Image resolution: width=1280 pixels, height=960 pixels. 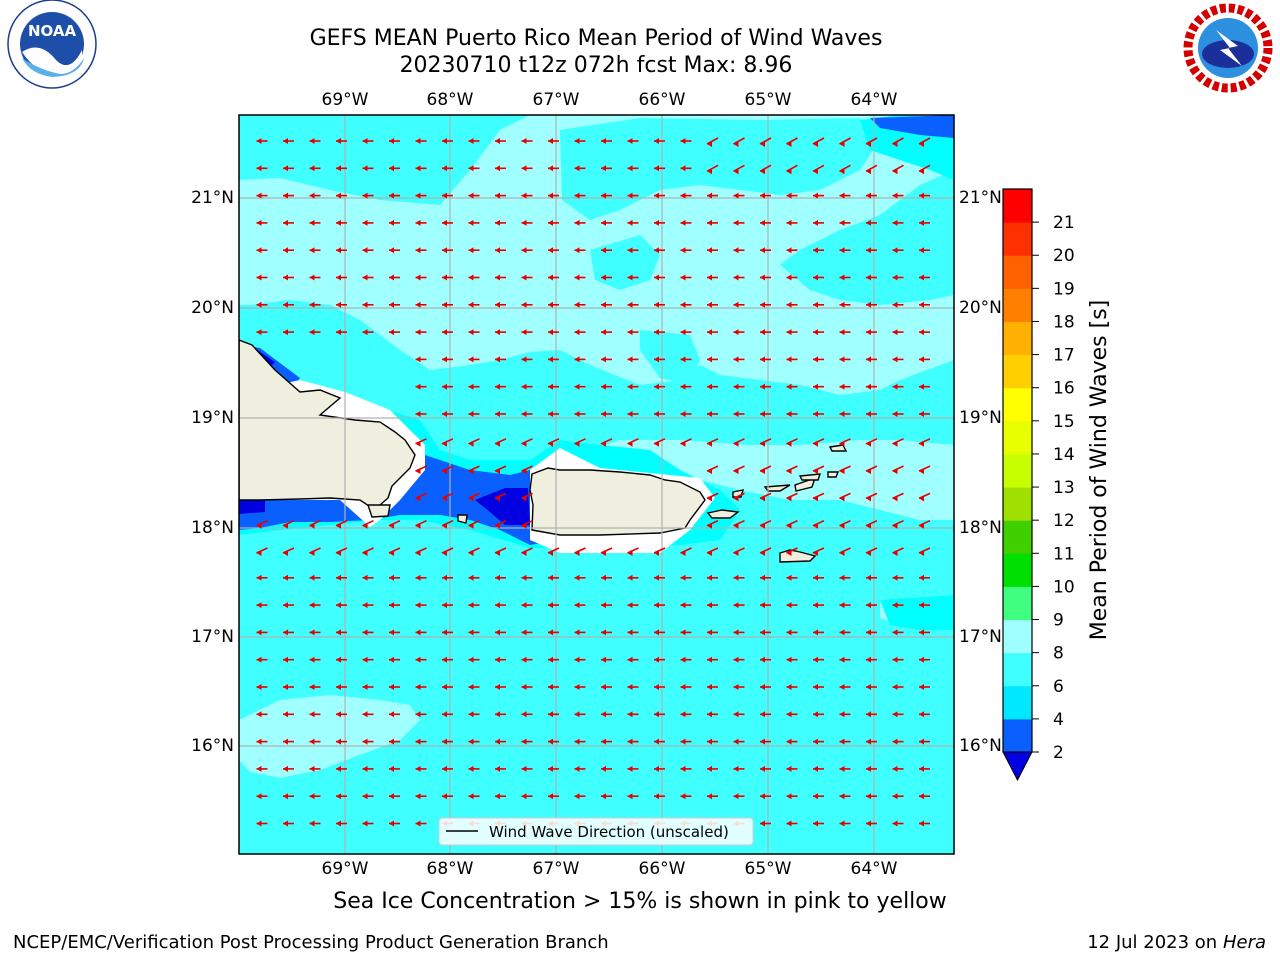 What do you see at coordinates (662, 100) in the screenshot?
I see `lon-tick-top: 66°W` at bounding box center [662, 100].